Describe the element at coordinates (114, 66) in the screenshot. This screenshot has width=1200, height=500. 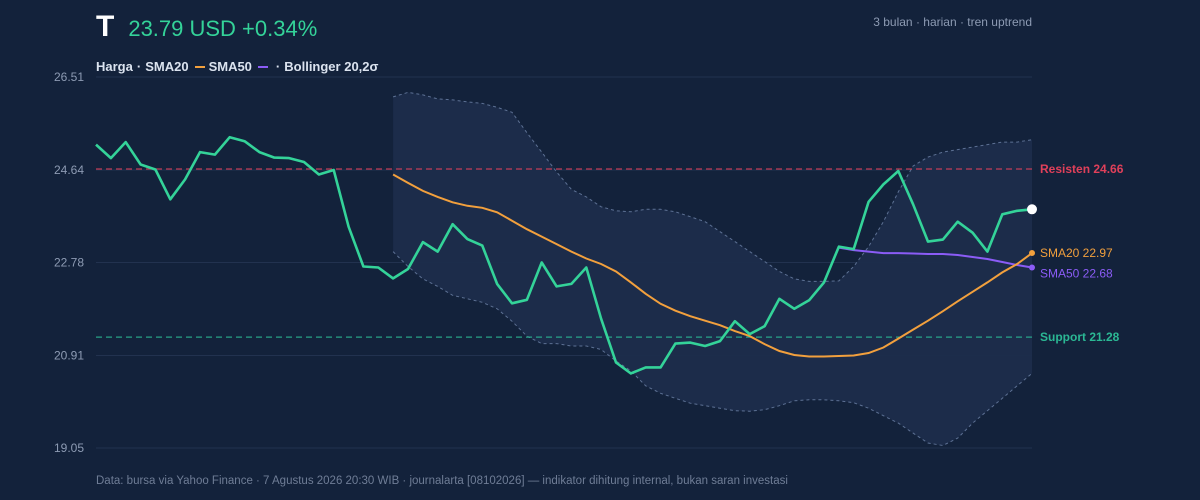
I see `legend-price: Harga` at that location.